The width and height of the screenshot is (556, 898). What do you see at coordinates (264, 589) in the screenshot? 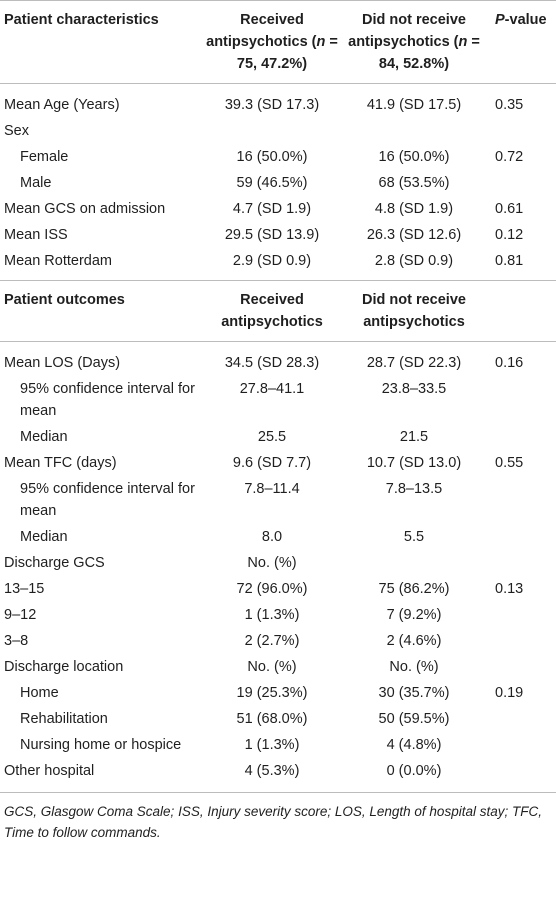
I see `table-row: 13–15 72 (96.0%) 75 (86.2%) 0.13` at bounding box center [264, 589].